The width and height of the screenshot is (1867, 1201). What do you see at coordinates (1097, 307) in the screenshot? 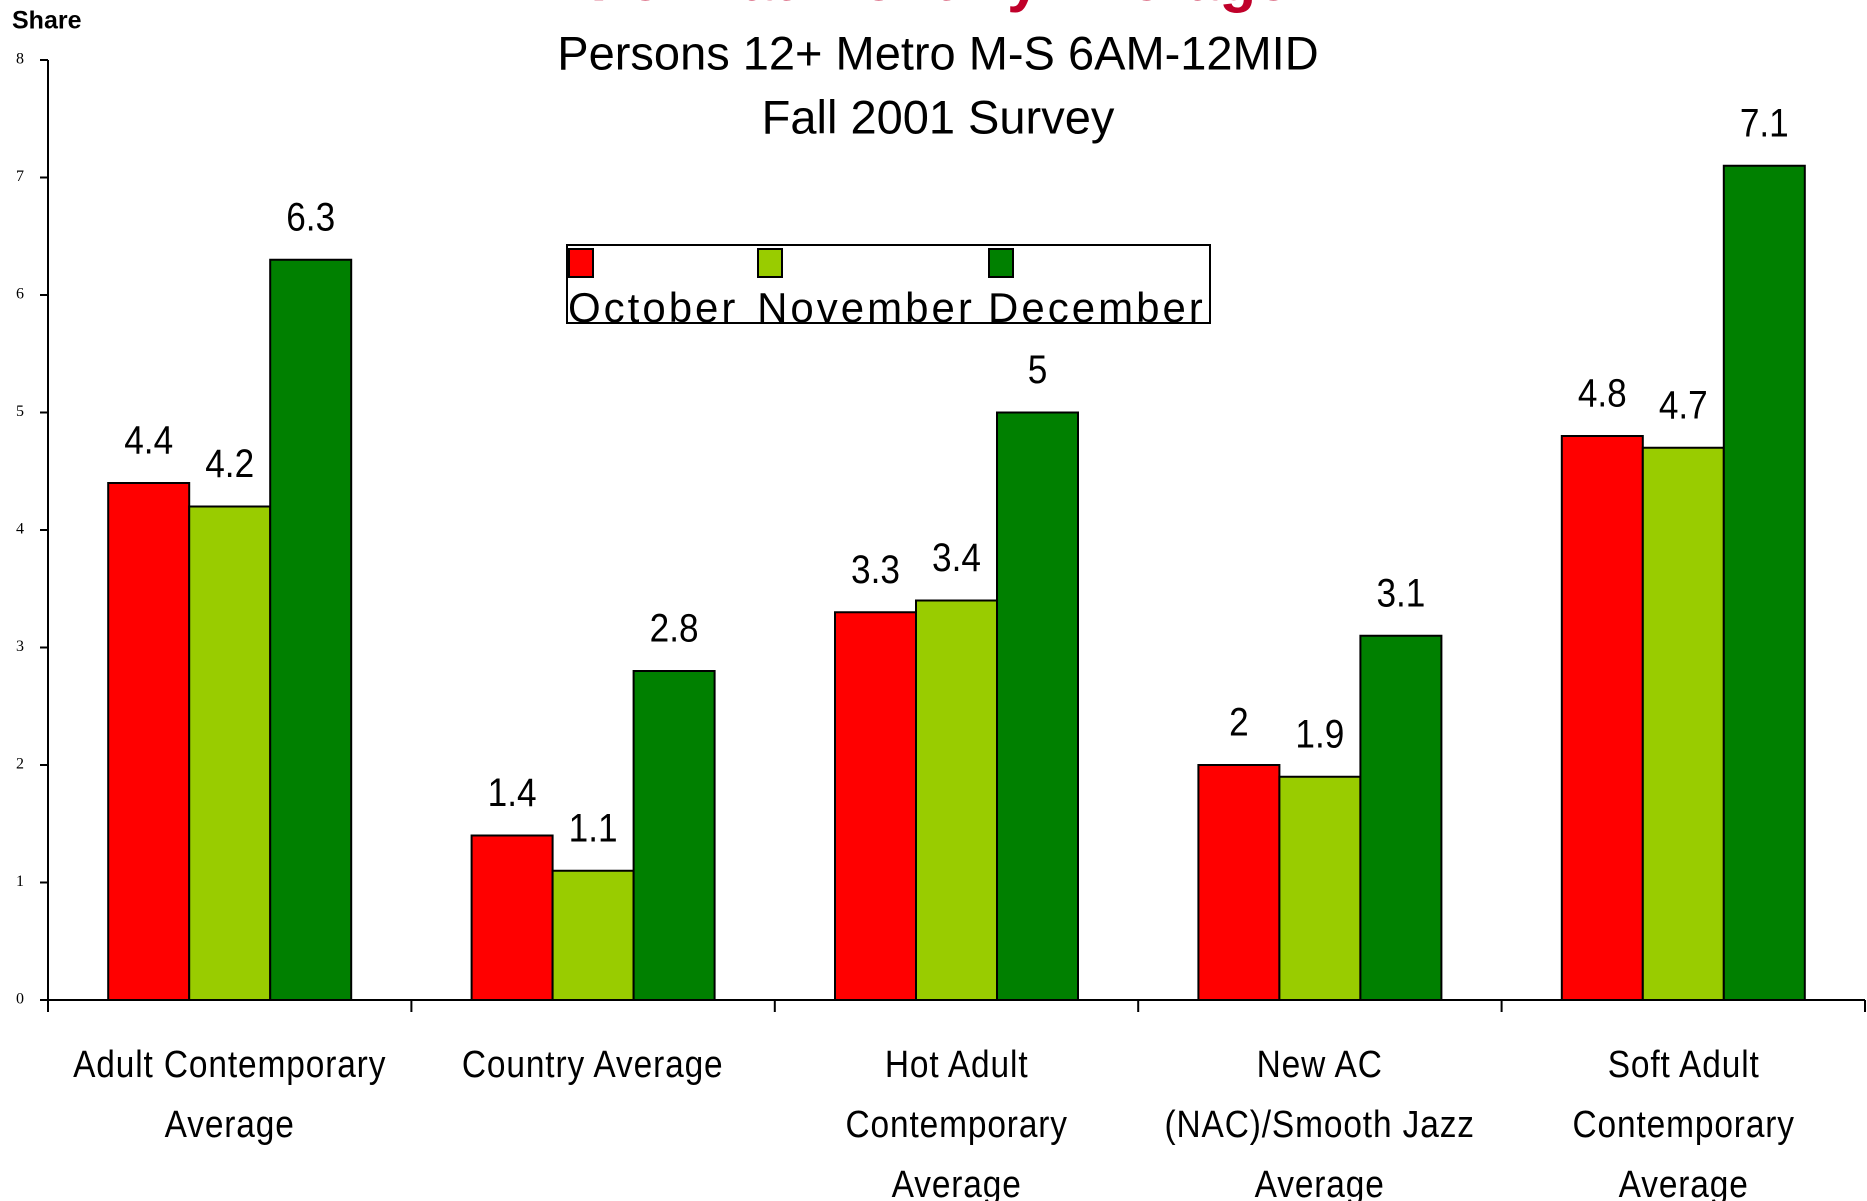
I see `legend-label: December` at bounding box center [1097, 307].